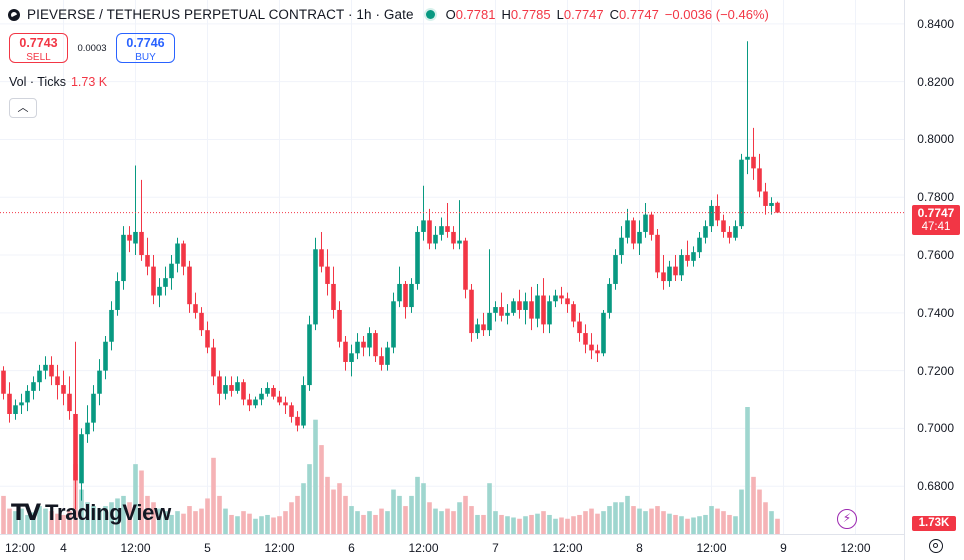 The image size is (964, 560). What do you see at coordinates (935, 139) in the screenshot?
I see `price-tick-label: 0.8000` at bounding box center [935, 139].